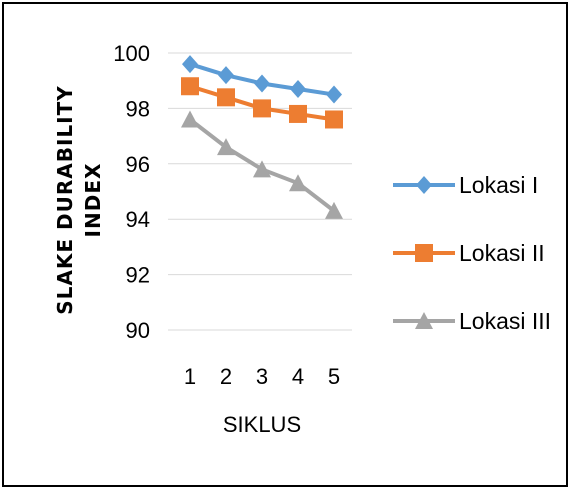 Image resolution: width=572 pixels, height=491 pixels. I want to click on x-tick-label: 3, so click(262, 376).